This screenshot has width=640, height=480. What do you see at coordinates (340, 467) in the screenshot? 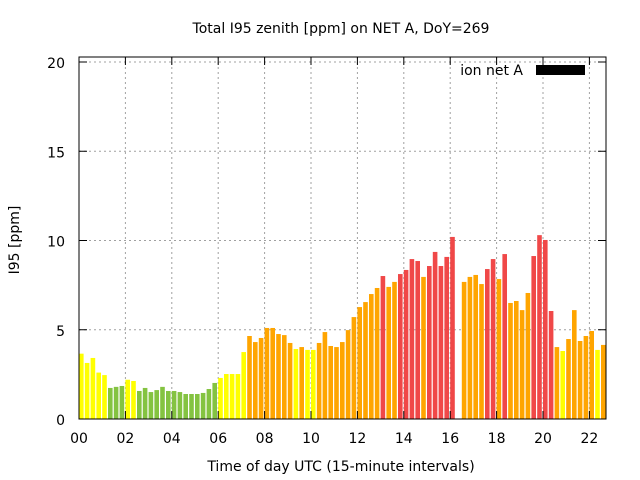
I see `x-axis-label: Time of day UTC (15-minute intervals)` at bounding box center [340, 467].